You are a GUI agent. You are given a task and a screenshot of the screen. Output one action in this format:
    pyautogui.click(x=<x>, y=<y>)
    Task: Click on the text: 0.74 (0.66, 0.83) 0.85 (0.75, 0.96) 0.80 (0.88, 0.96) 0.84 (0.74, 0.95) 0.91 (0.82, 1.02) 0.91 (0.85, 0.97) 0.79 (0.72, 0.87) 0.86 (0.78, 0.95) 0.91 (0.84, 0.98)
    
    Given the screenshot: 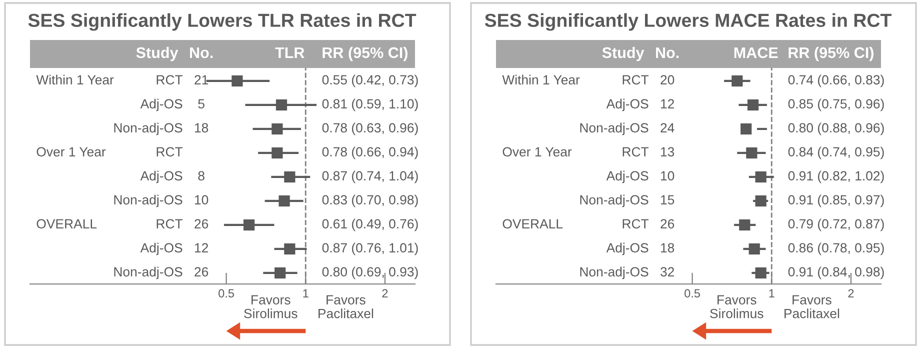 What is the action you would take?
    pyautogui.click(x=836, y=177)
    